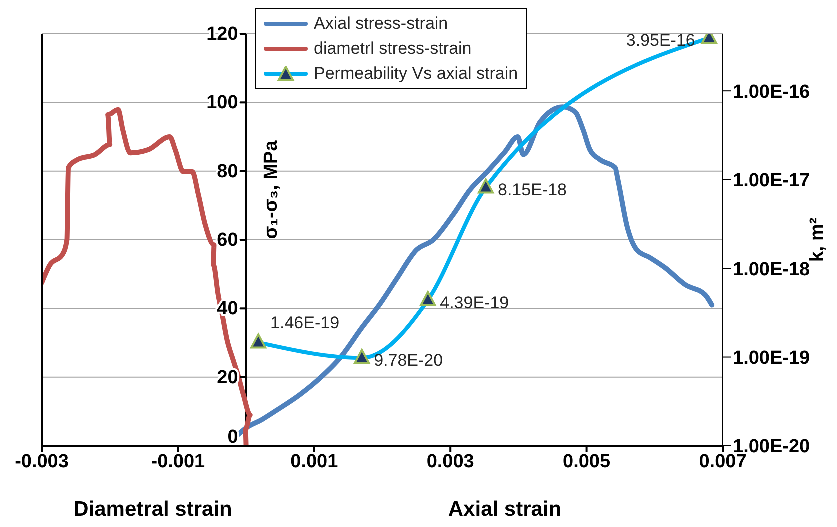 The image size is (837, 527). What do you see at coordinates (381, 24) in the screenshot?
I see `legend-label: Axial stress-strain` at bounding box center [381, 24].